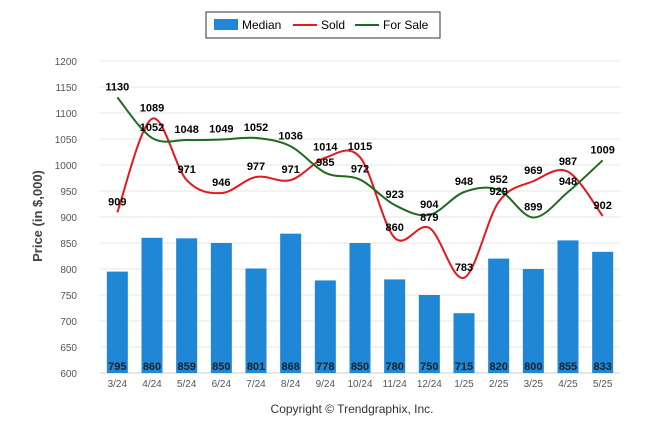  What do you see at coordinates (118, 384) in the screenshot?
I see `x-tick-label: 3/24` at bounding box center [118, 384].